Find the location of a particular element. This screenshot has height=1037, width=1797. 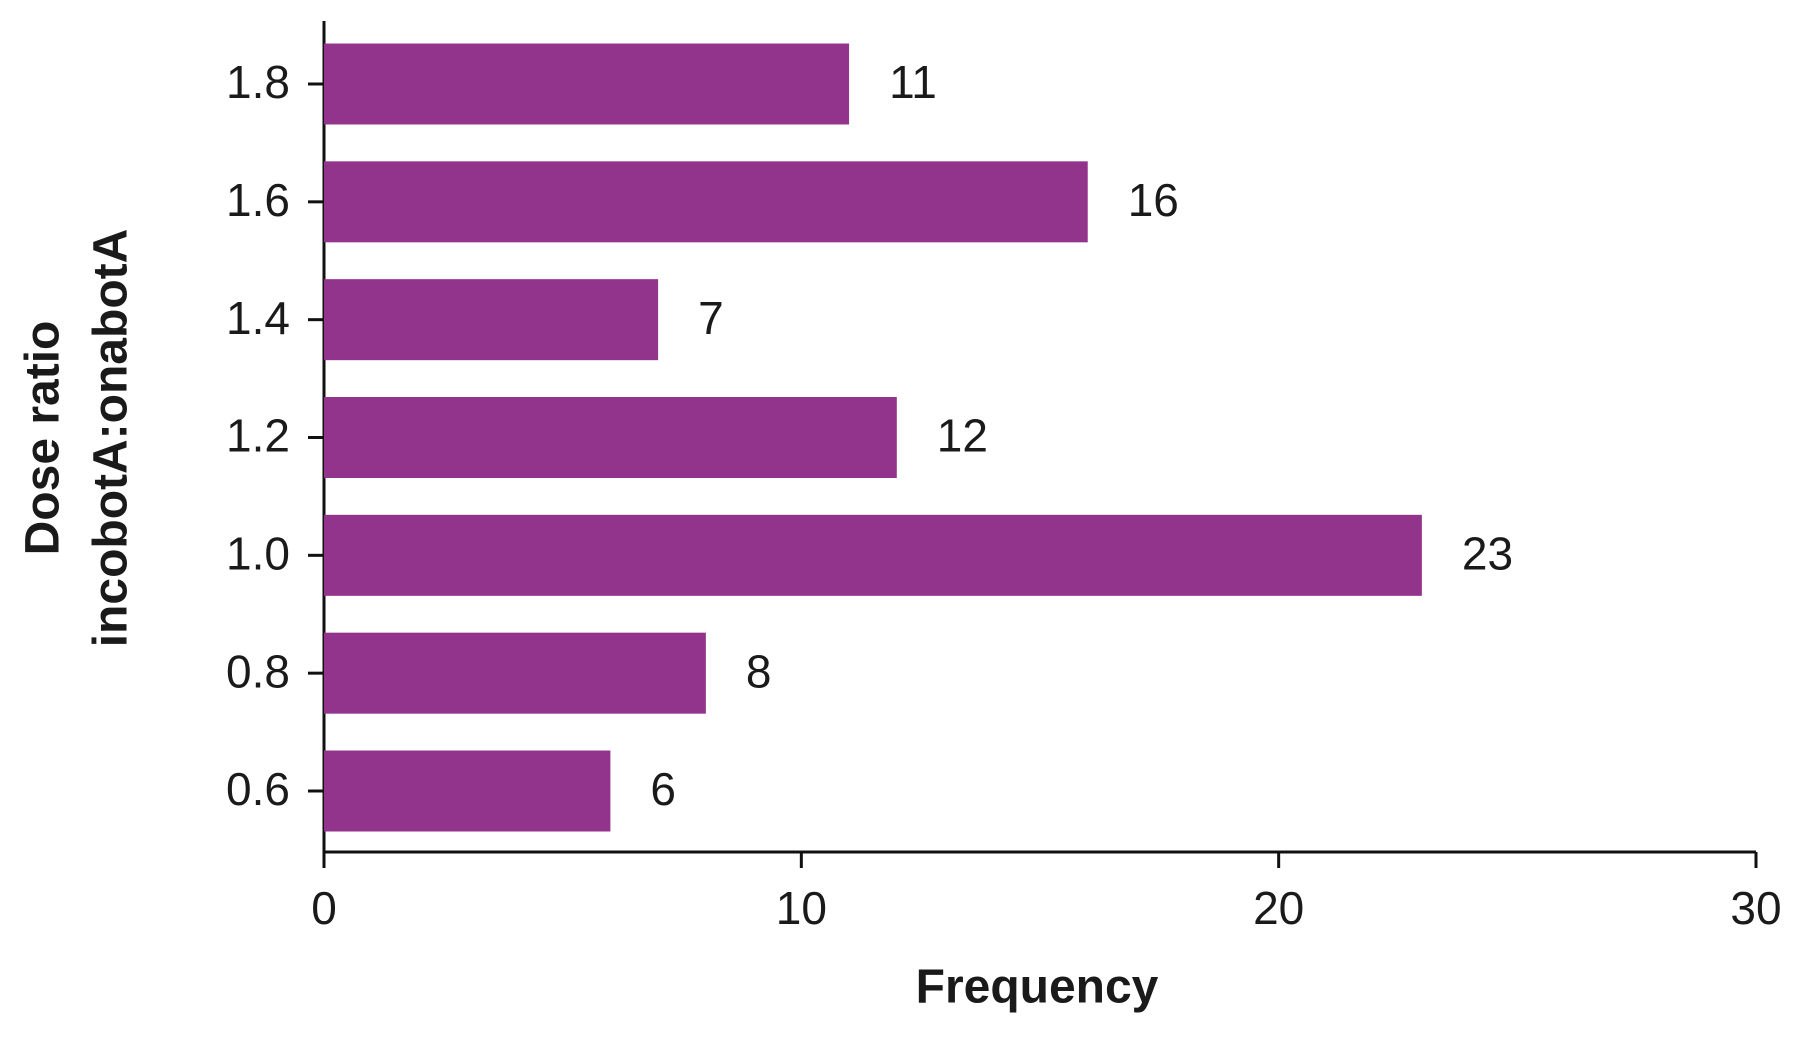

x-axis-label: Frequency is located at coordinates (1037, 987).